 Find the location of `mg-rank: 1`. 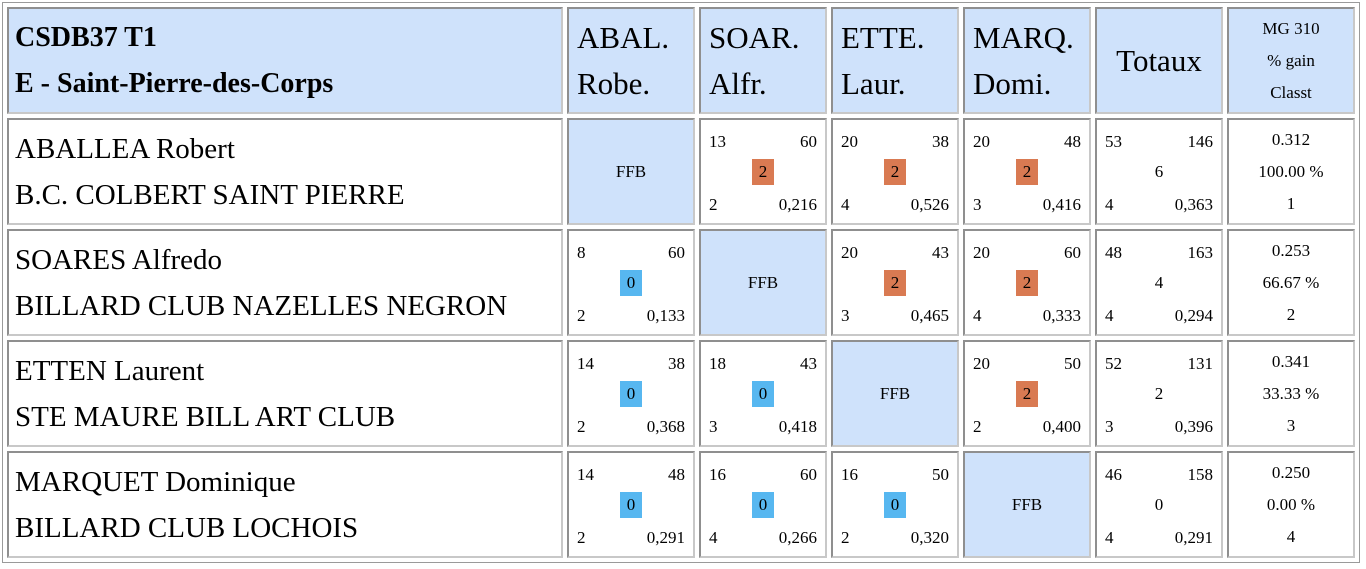

mg-rank: 1 is located at coordinates (1291, 203).